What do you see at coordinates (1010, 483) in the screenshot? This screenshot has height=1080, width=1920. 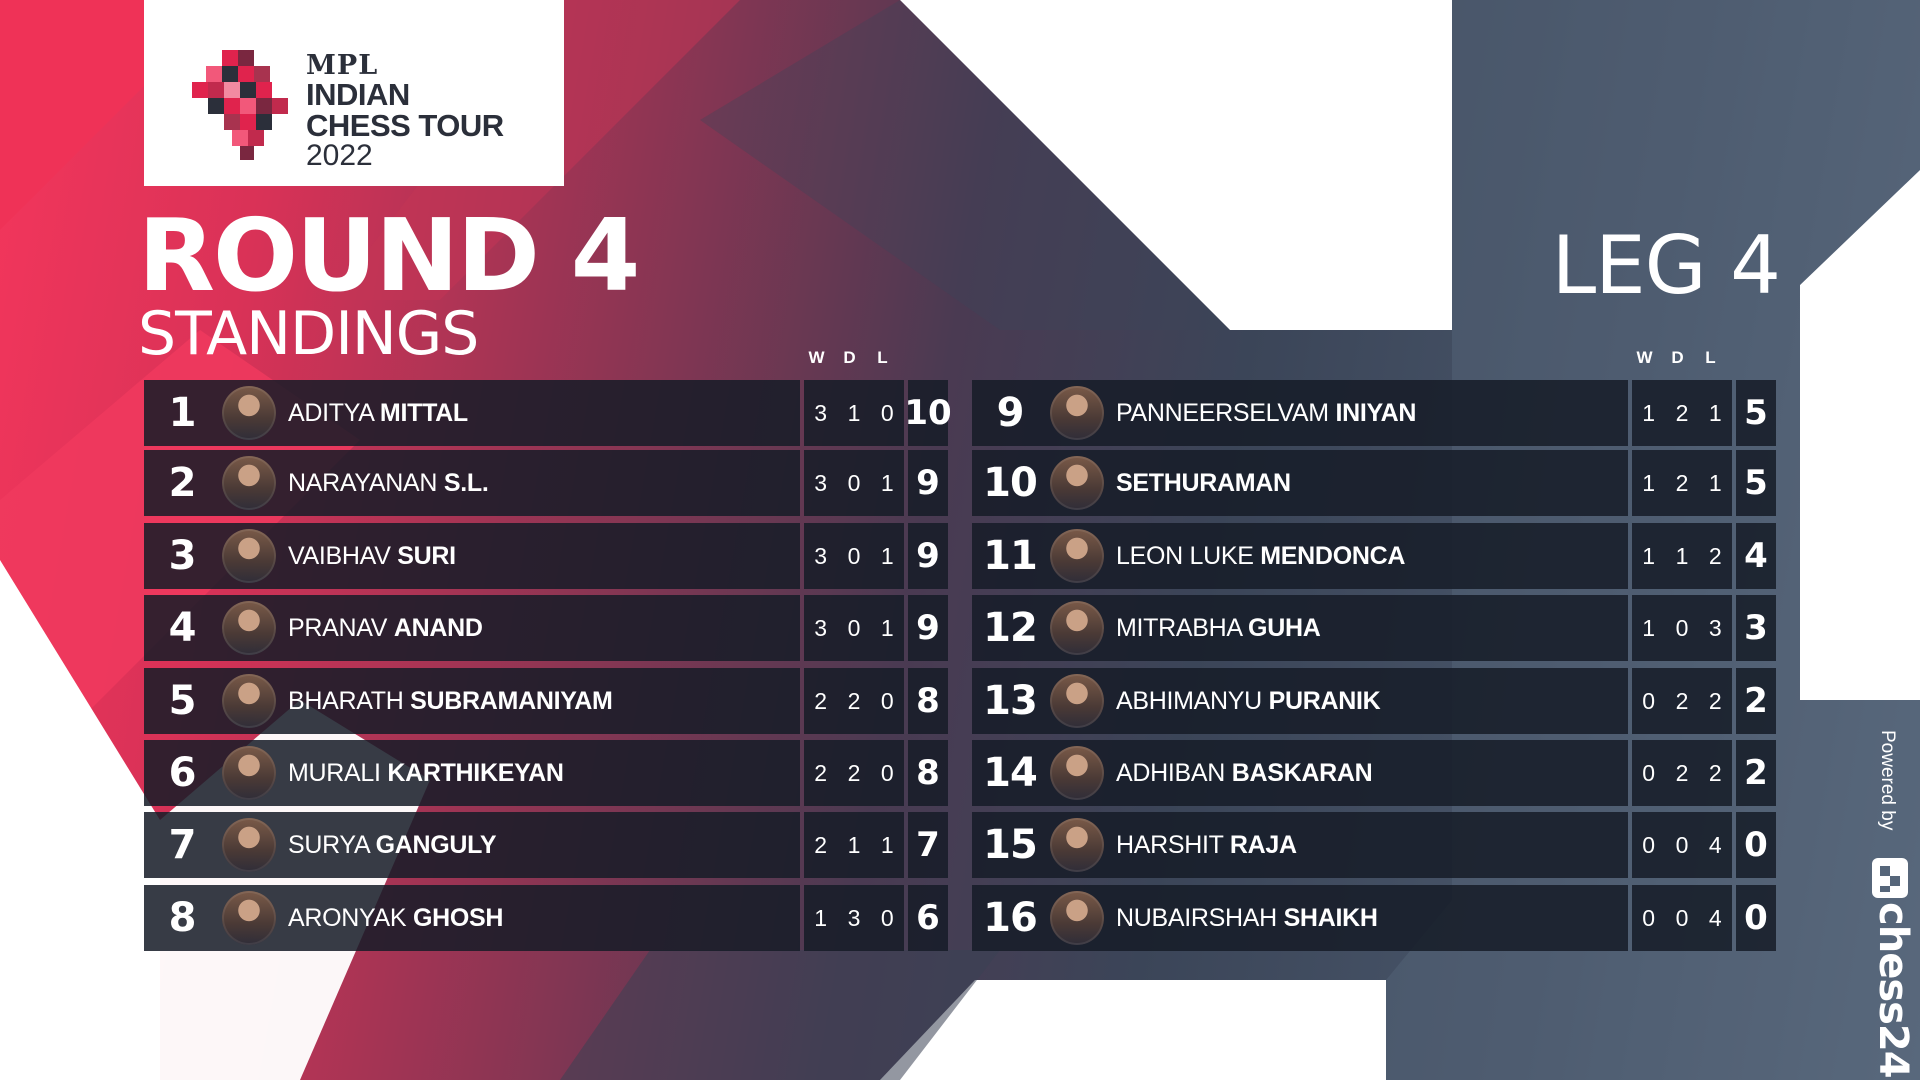 I see `rank-number: 10` at bounding box center [1010, 483].